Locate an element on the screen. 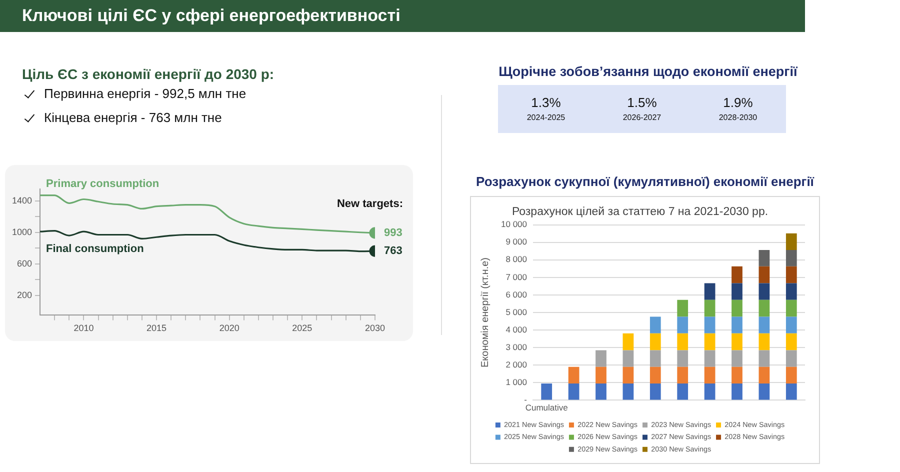  chart-title: Розрахунок цілей за статтею 7 на 2021-2030 рр. is located at coordinates (640, 212).